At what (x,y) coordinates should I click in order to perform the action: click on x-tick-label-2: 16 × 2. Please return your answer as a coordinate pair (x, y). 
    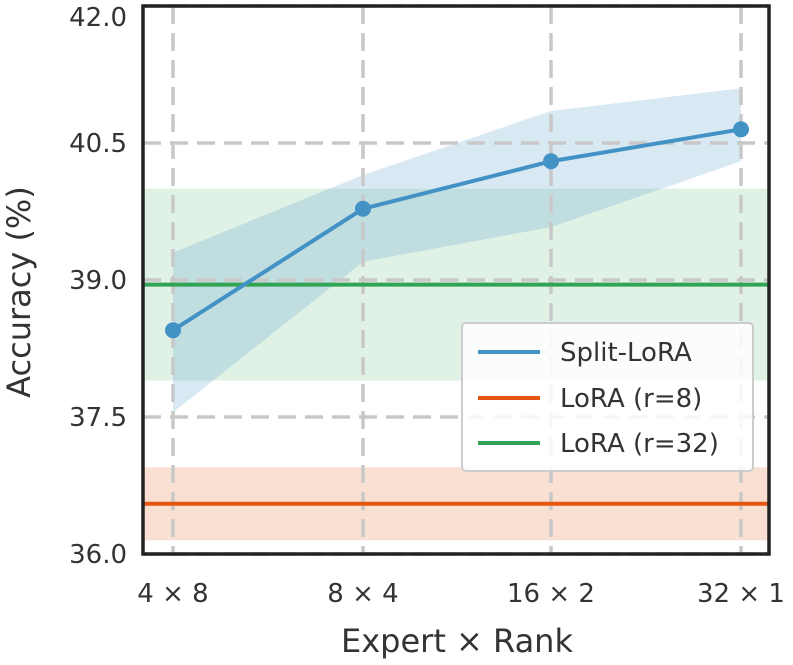
    Looking at the image, I should click on (551, 594).